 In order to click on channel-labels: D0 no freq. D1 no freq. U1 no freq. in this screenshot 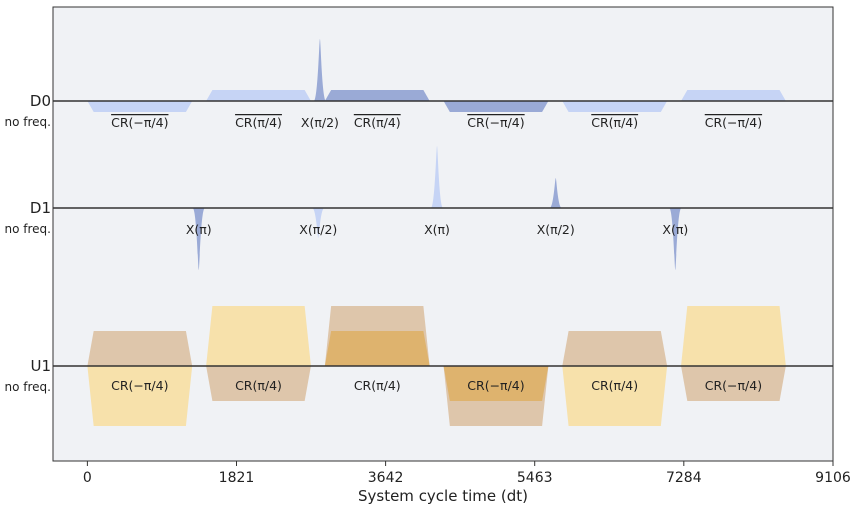, I will do `click(28, 243)`.